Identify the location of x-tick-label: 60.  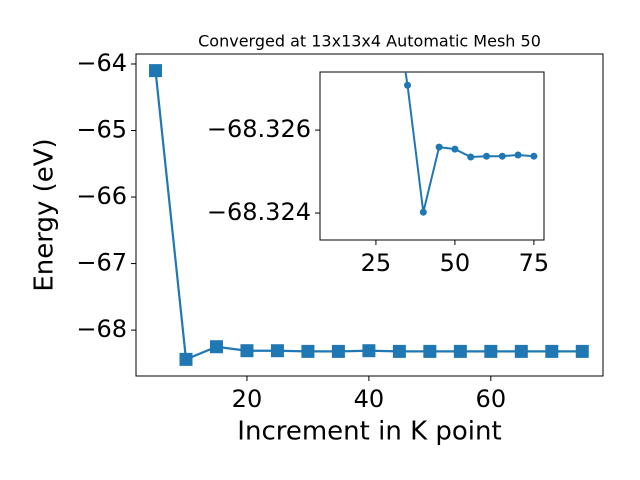
(491, 399).